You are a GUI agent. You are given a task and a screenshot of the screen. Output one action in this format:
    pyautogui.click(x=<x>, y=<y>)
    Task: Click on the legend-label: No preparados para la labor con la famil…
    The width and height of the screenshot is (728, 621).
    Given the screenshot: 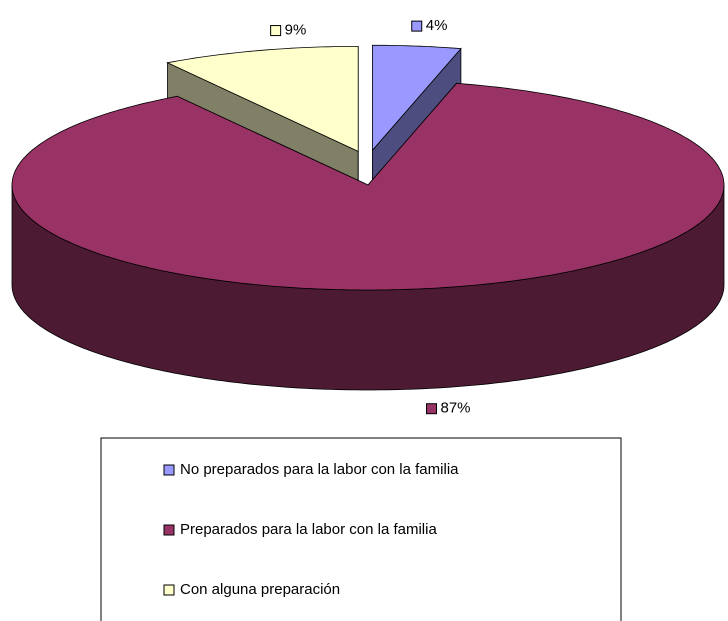 What is the action you would take?
    pyautogui.click(x=319, y=469)
    